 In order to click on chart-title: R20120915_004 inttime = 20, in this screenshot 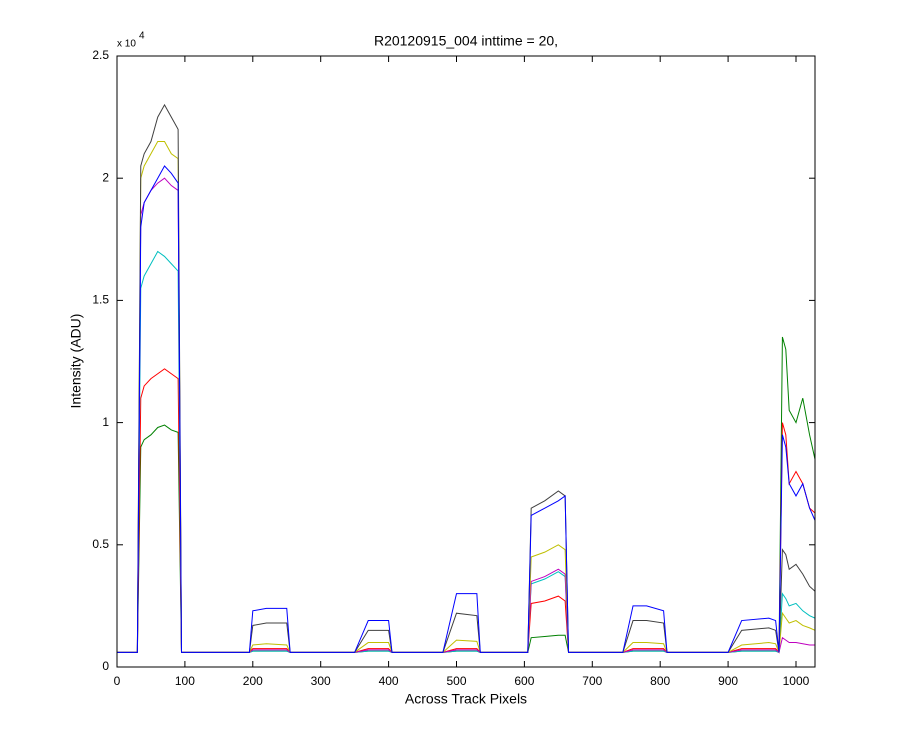, I will do `click(466, 41)`.